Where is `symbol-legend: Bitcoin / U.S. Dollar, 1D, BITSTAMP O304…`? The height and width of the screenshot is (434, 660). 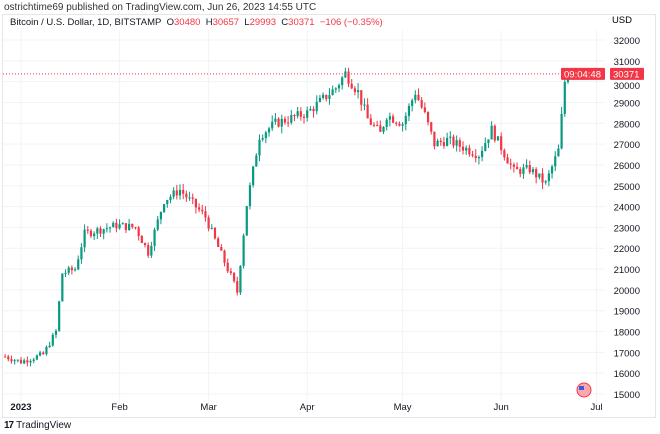
symbol-legend: Bitcoin / U.S. Dollar, 1D, BITSTAMP O304… is located at coordinates (196, 22).